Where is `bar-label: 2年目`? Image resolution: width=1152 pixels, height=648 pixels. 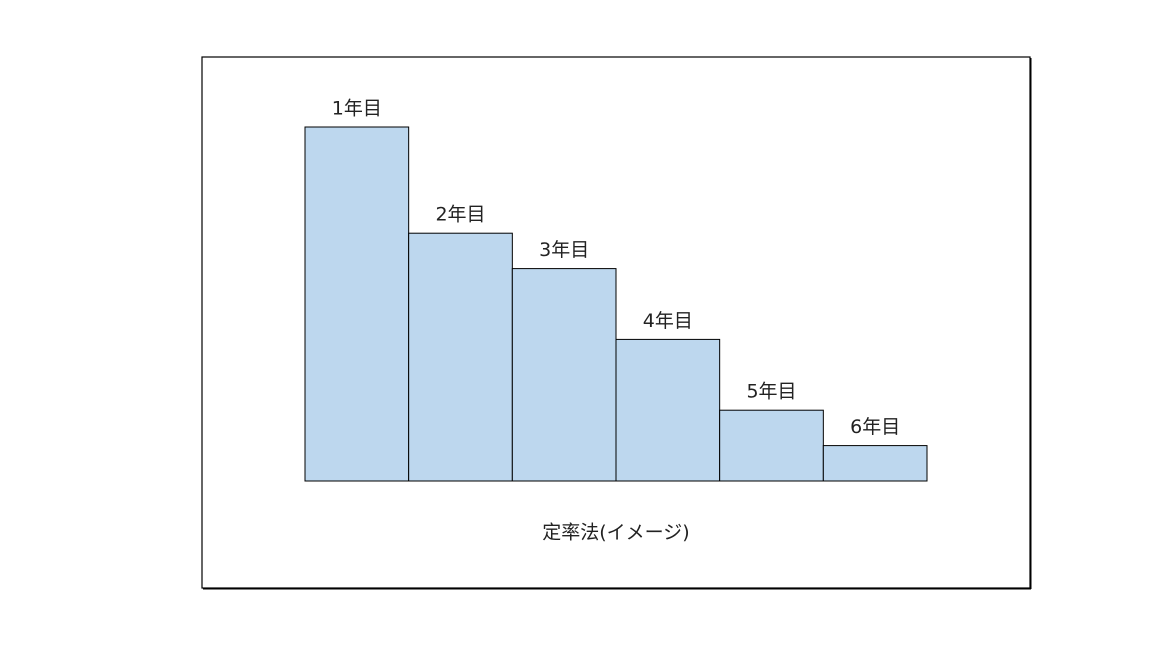 bar-label: 2年目 is located at coordinates (460, 215).